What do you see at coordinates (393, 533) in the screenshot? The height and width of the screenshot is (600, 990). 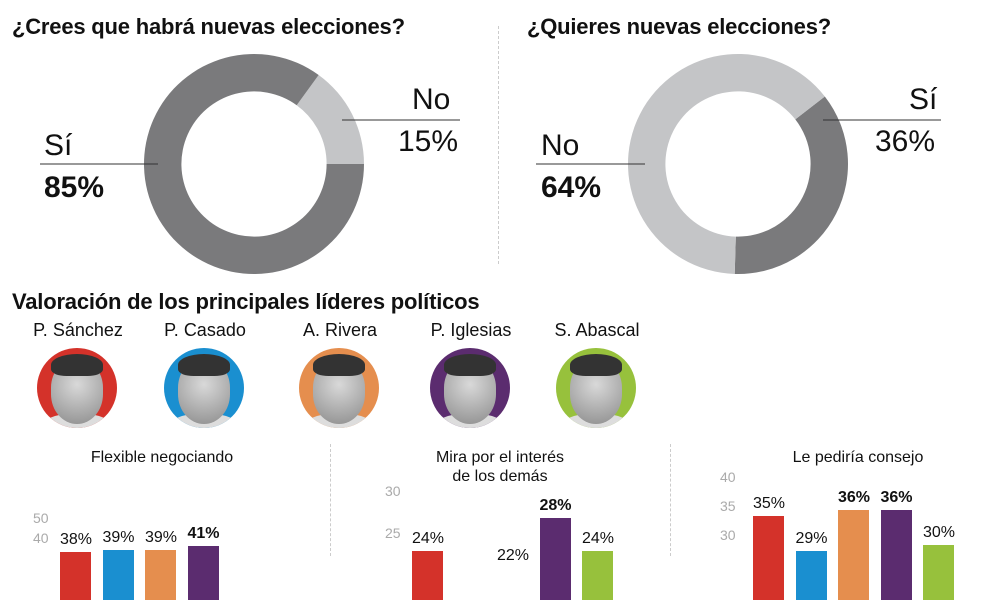 I see `y-tick: 25` at bounding box center [393, 533].